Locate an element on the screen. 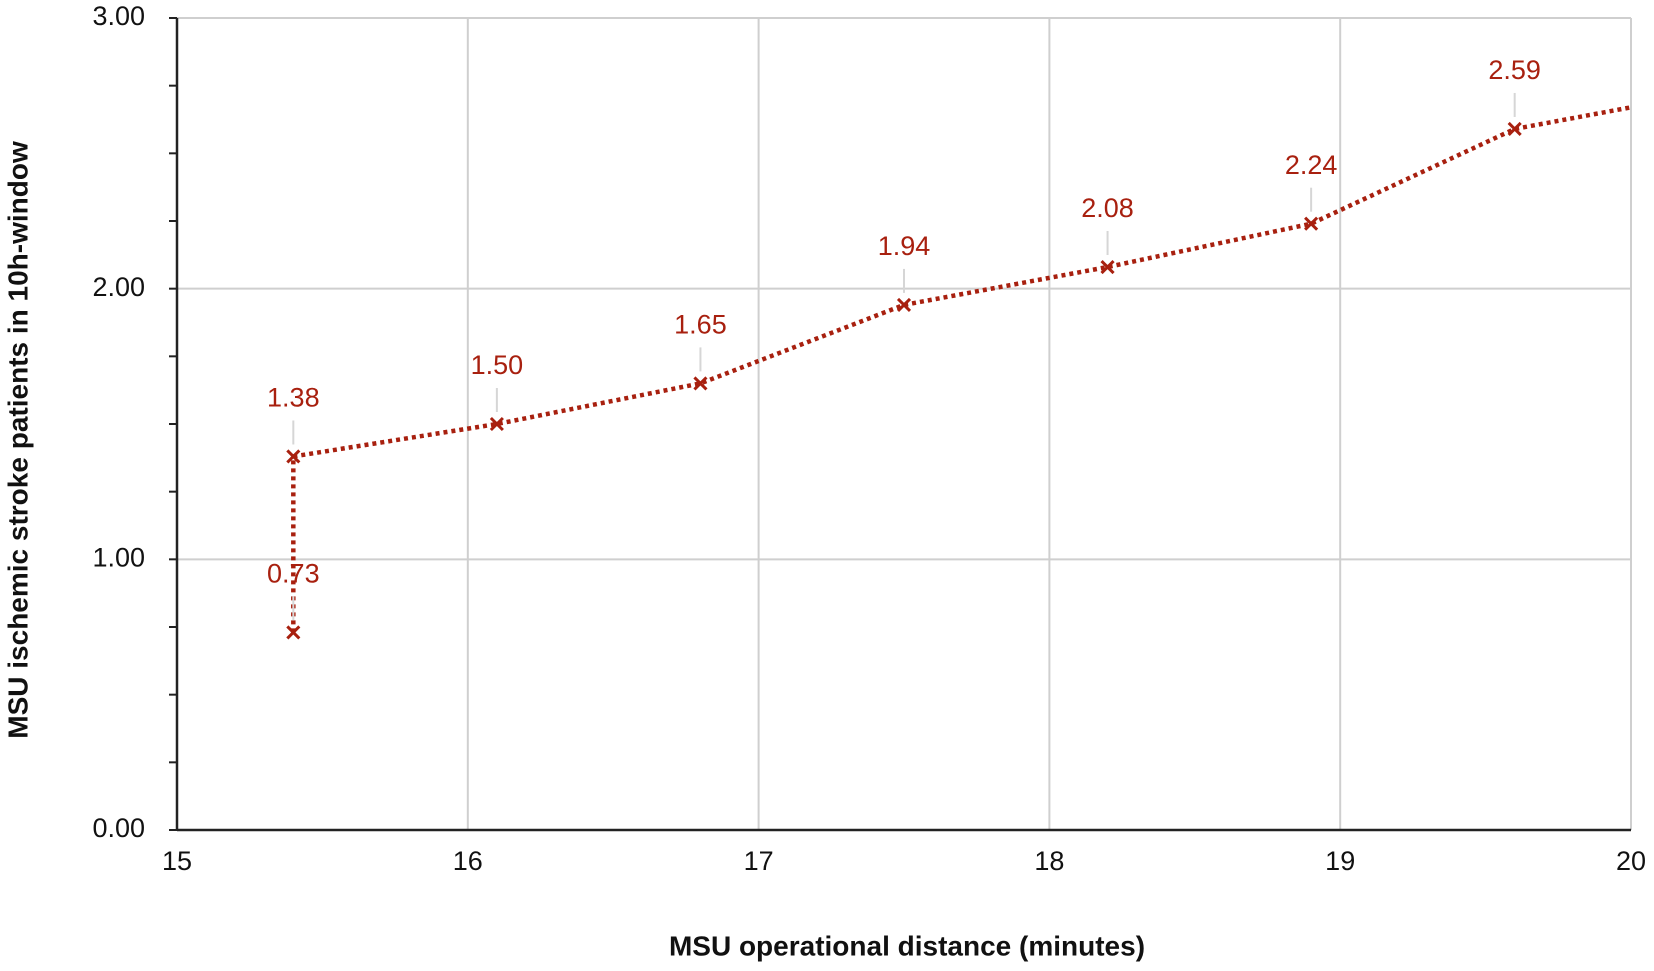  data-label: 1.50 is located at coordinates (497, 365).